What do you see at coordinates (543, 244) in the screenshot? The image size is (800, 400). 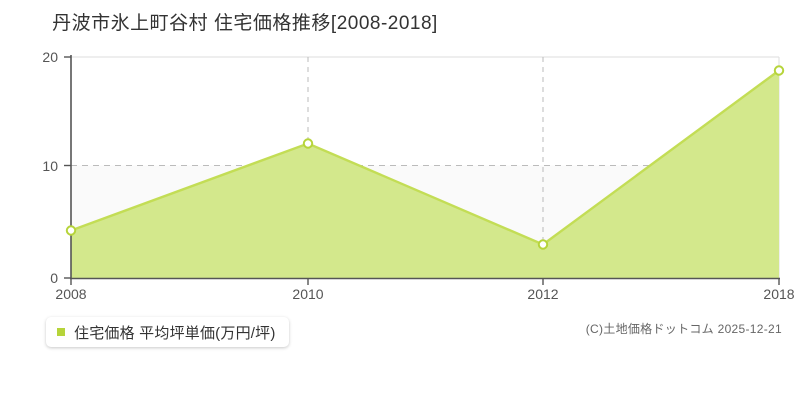 I see `data-point-2012` at bounding box center [543, 244].